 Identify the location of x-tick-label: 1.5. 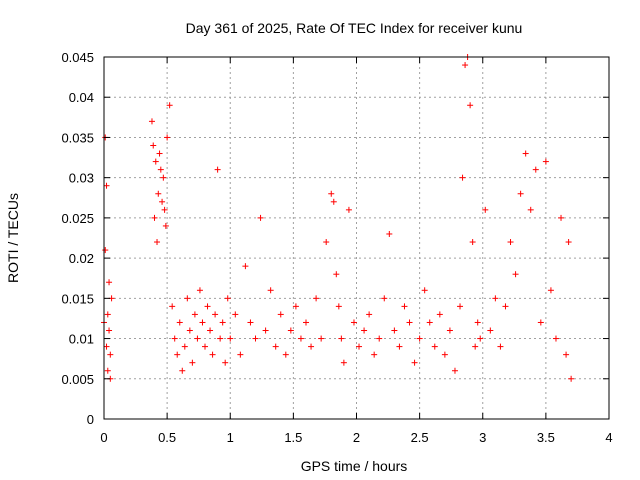
(293, 437).